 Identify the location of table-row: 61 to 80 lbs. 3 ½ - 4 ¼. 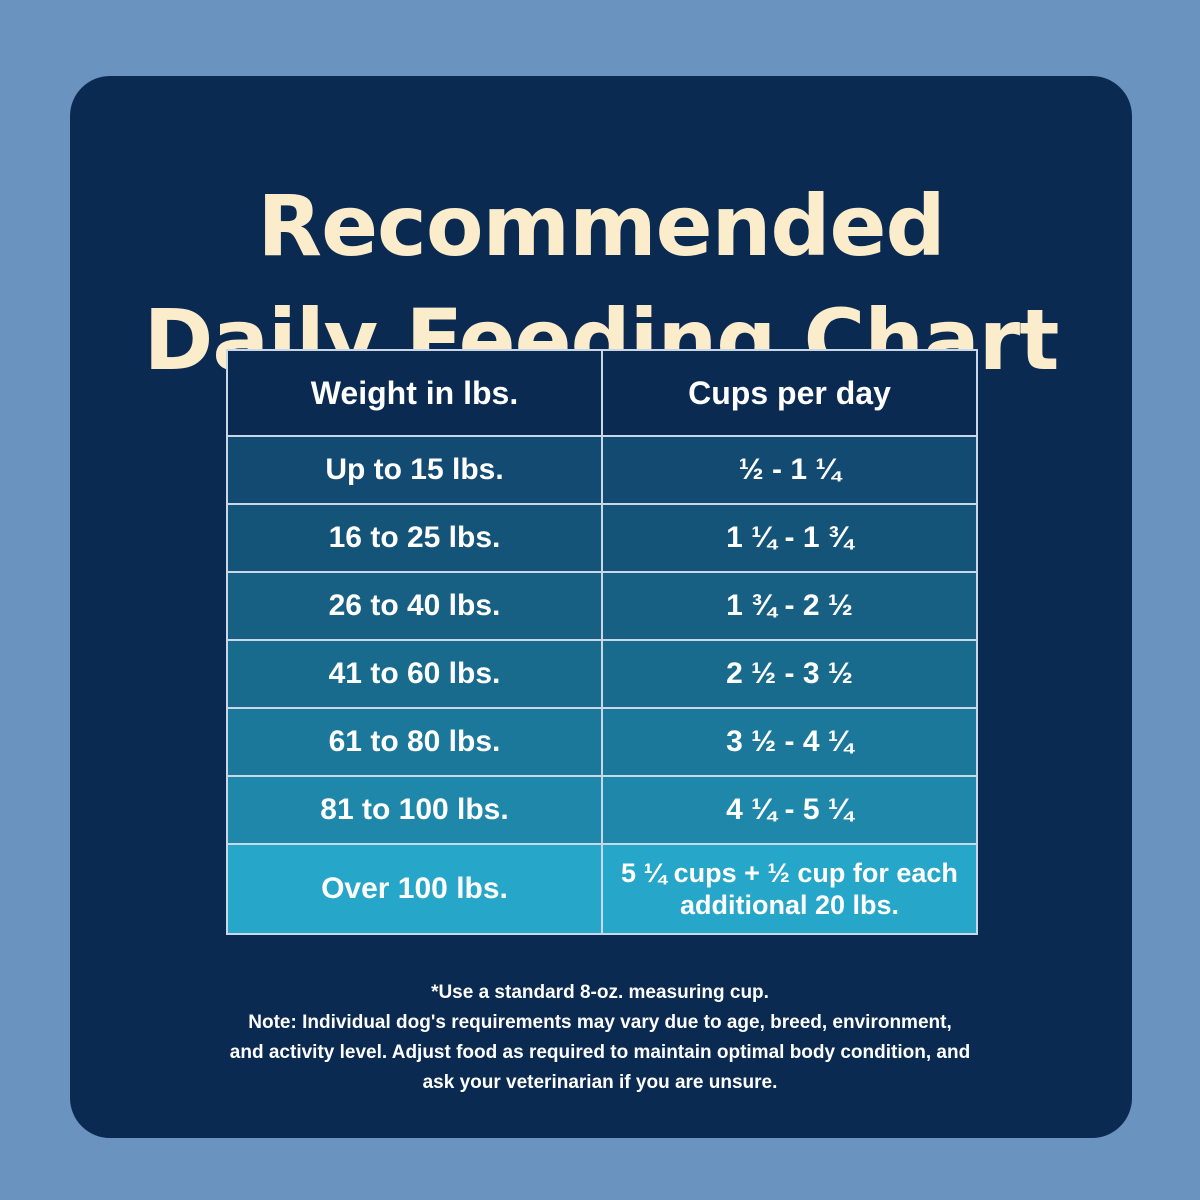
(602, 742).